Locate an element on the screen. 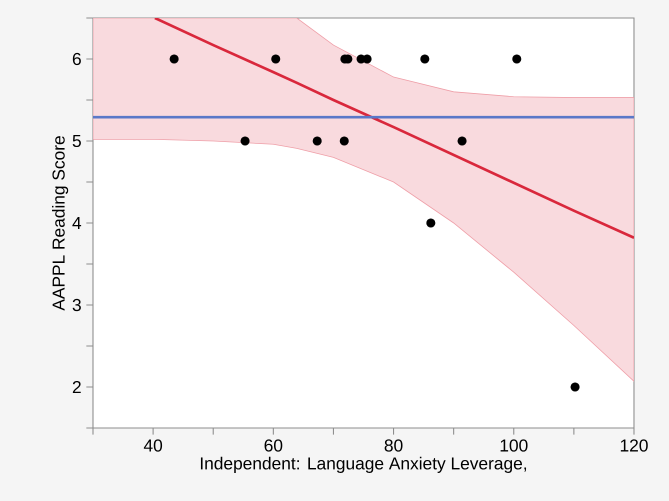  x-tick-label: 40 is located at coordinates (153, 445).